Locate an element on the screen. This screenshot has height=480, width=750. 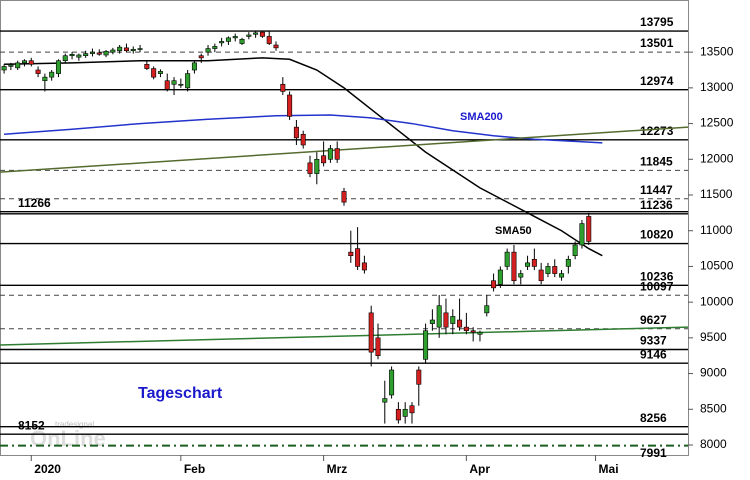
watermark: OnLine is located at coordinates (68, 438).